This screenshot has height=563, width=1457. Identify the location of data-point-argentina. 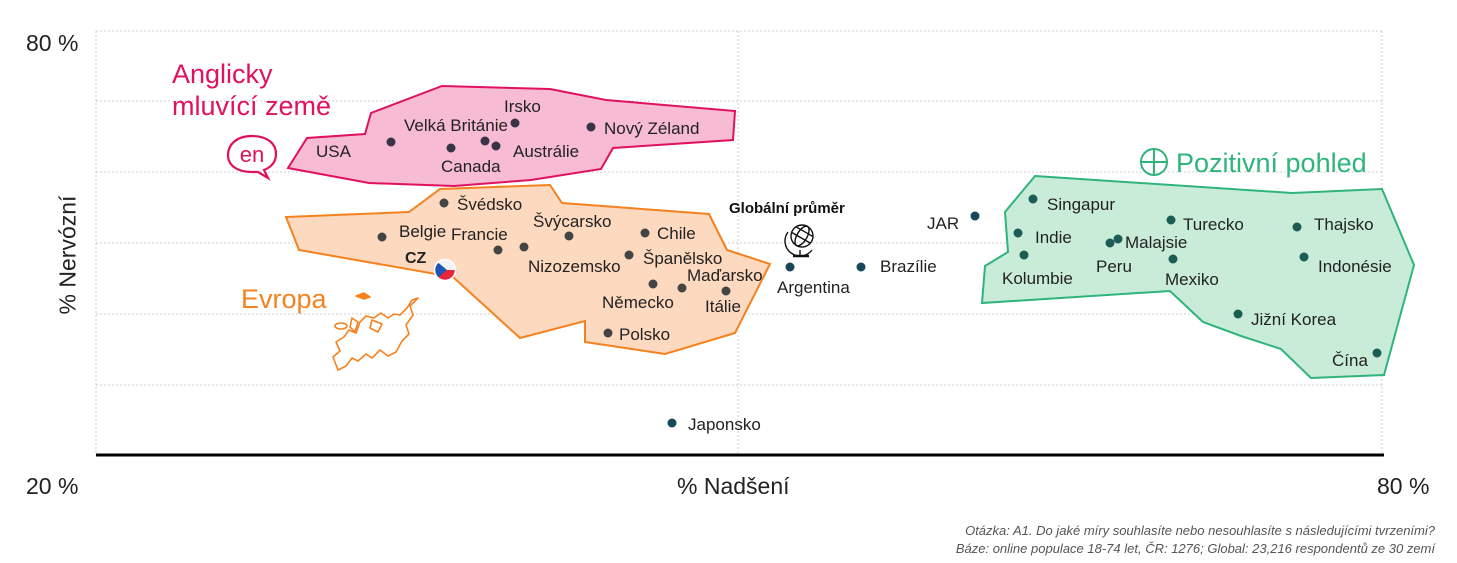
(790, 267).